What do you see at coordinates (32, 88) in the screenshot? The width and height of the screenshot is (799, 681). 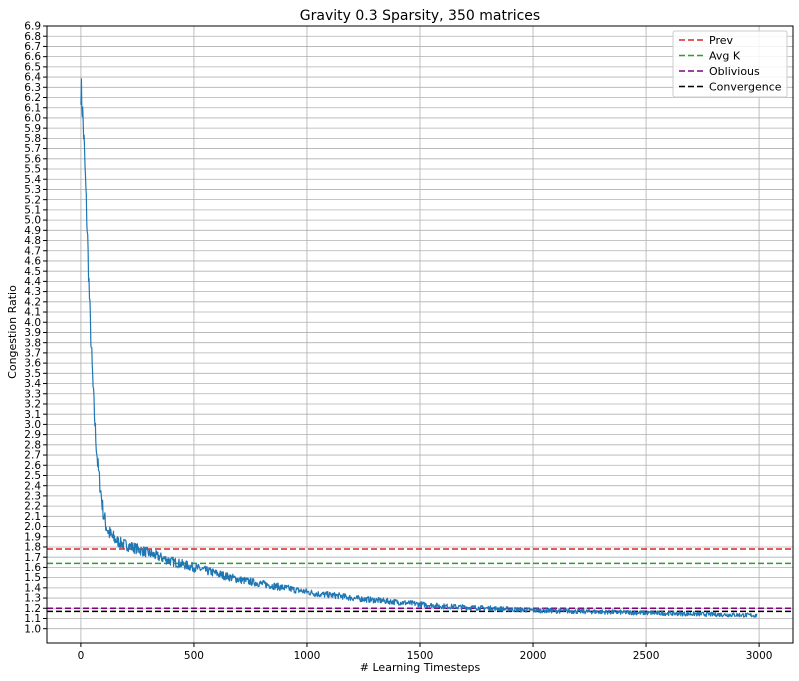 I see `y-tick-label: 6.3` at bounding box center [32, 88].